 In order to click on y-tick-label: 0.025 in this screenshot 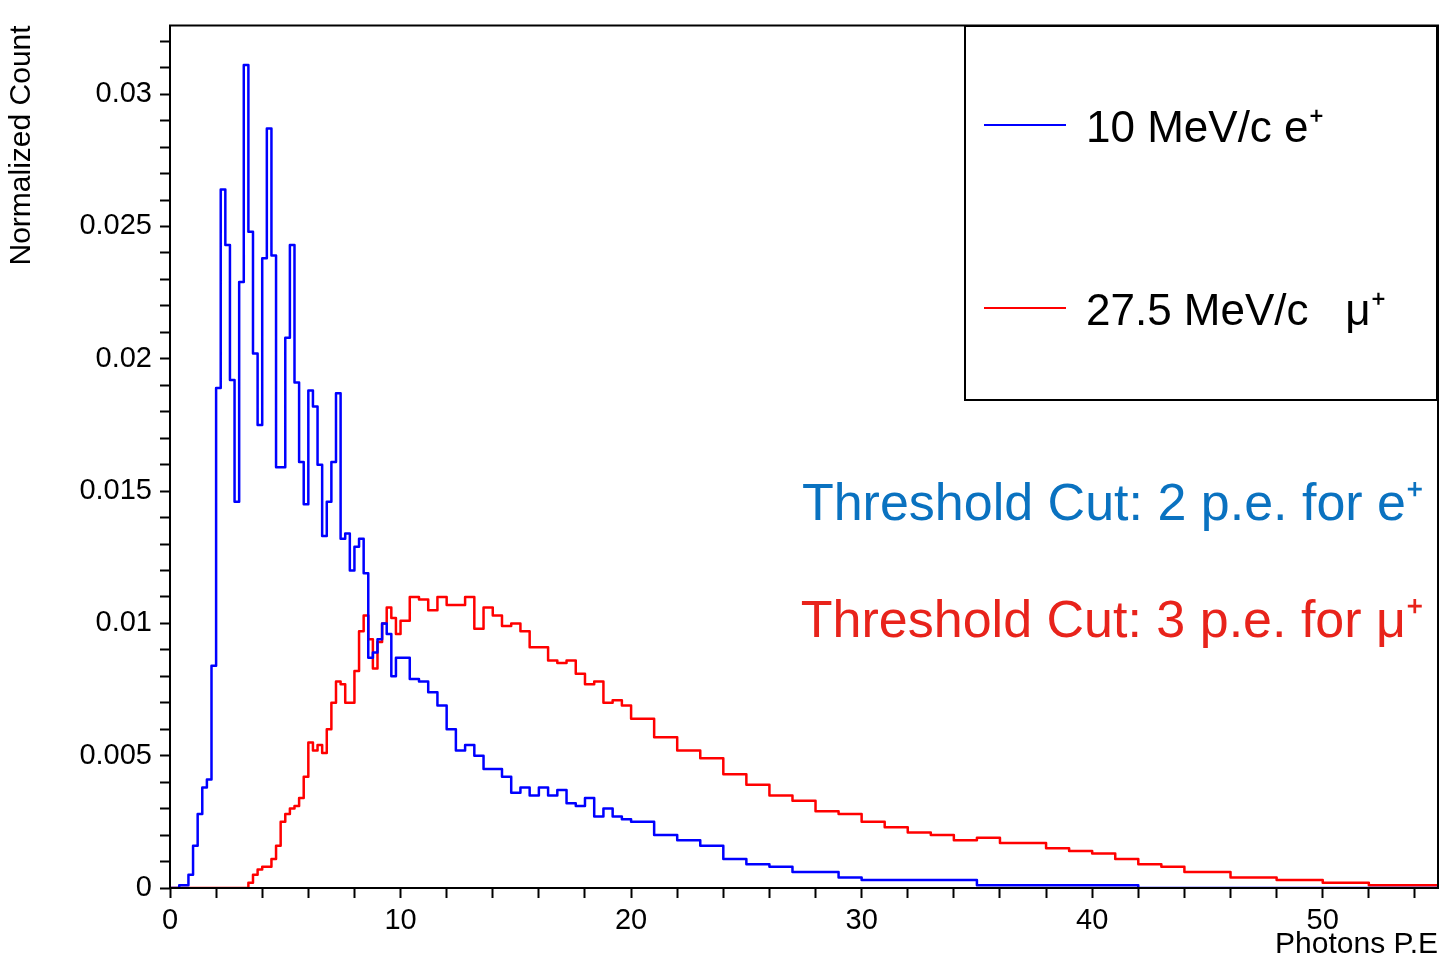, I will do `click(115, 224)`.